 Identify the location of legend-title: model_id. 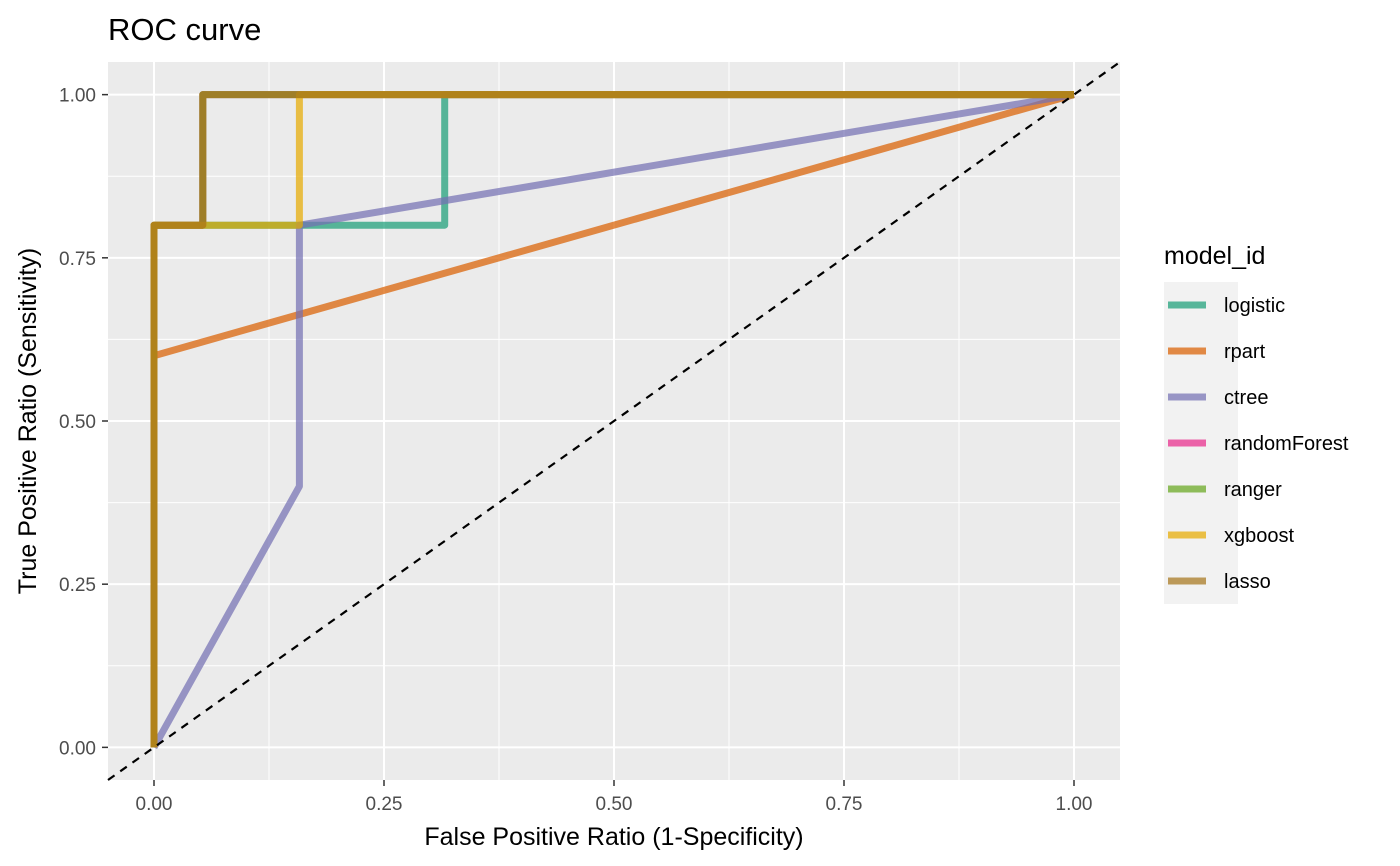
(1214, 256).